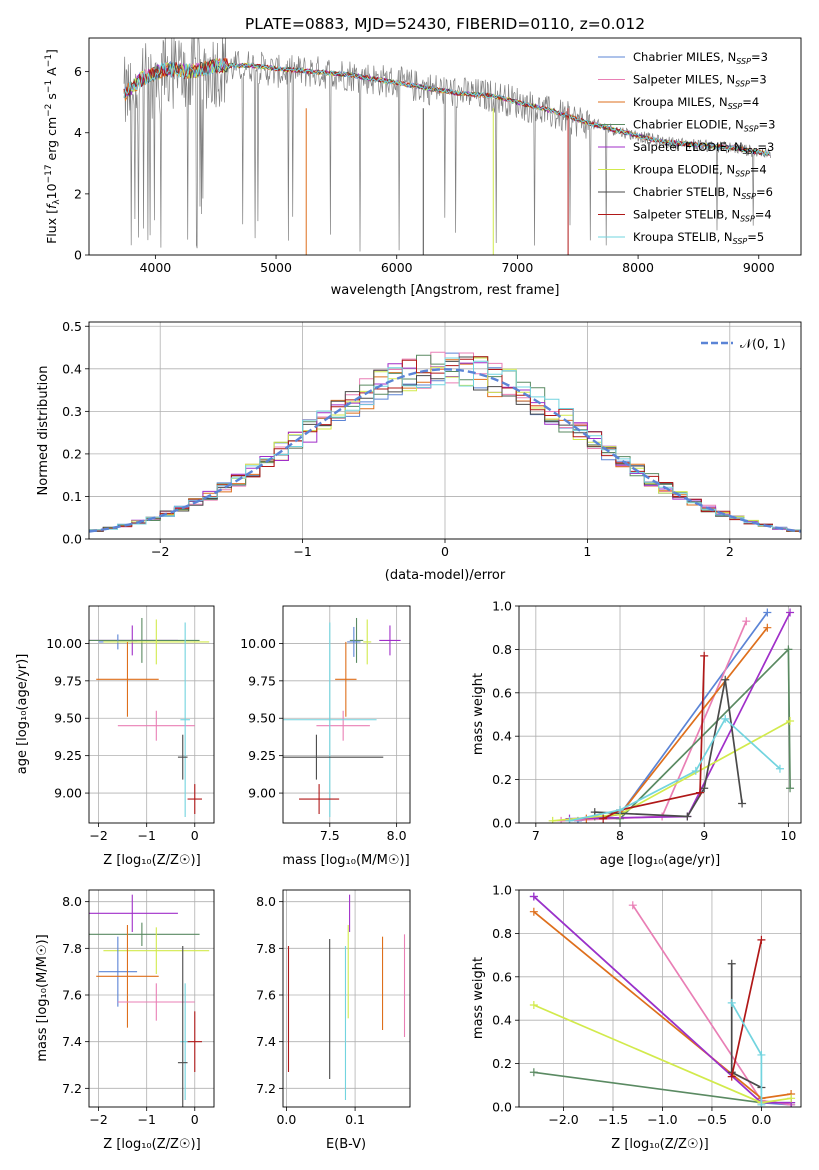 This screenshot has height=1170, width=819. I want to click on x-tick-label: 0.1, so click(355, 1119).